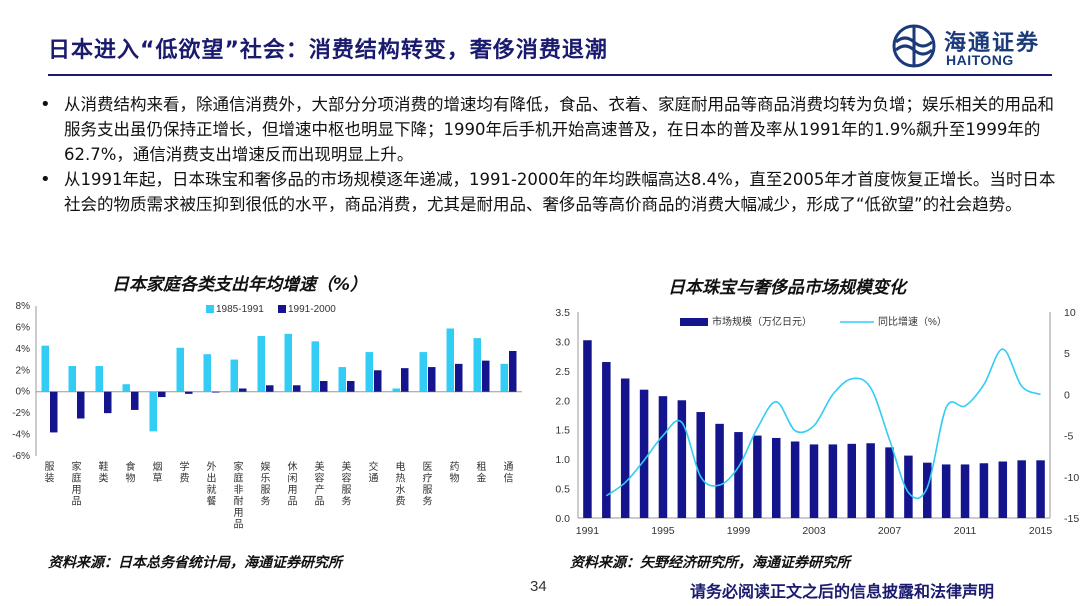 Image resolution: width=1080 pixels, height=606 pixels. Describe the element at coordinates (23, 392) in the screenshot. I see `y-tick-label: 0%` at that location.